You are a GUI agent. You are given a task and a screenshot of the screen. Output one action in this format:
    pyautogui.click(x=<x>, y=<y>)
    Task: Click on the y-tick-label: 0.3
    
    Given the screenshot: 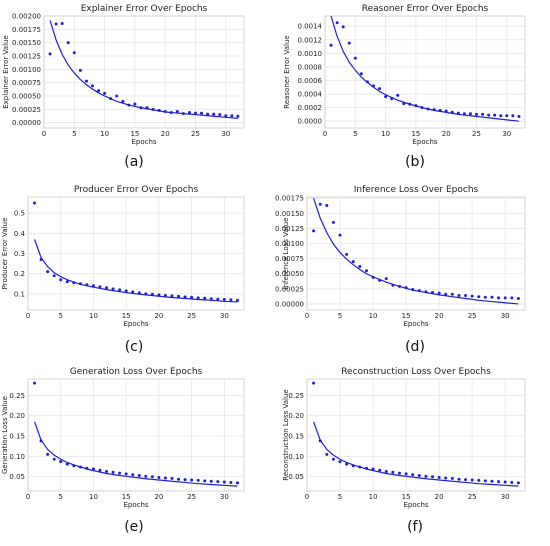 What is the action you would take?
    pyautogui.click(x=19, y=254)
    